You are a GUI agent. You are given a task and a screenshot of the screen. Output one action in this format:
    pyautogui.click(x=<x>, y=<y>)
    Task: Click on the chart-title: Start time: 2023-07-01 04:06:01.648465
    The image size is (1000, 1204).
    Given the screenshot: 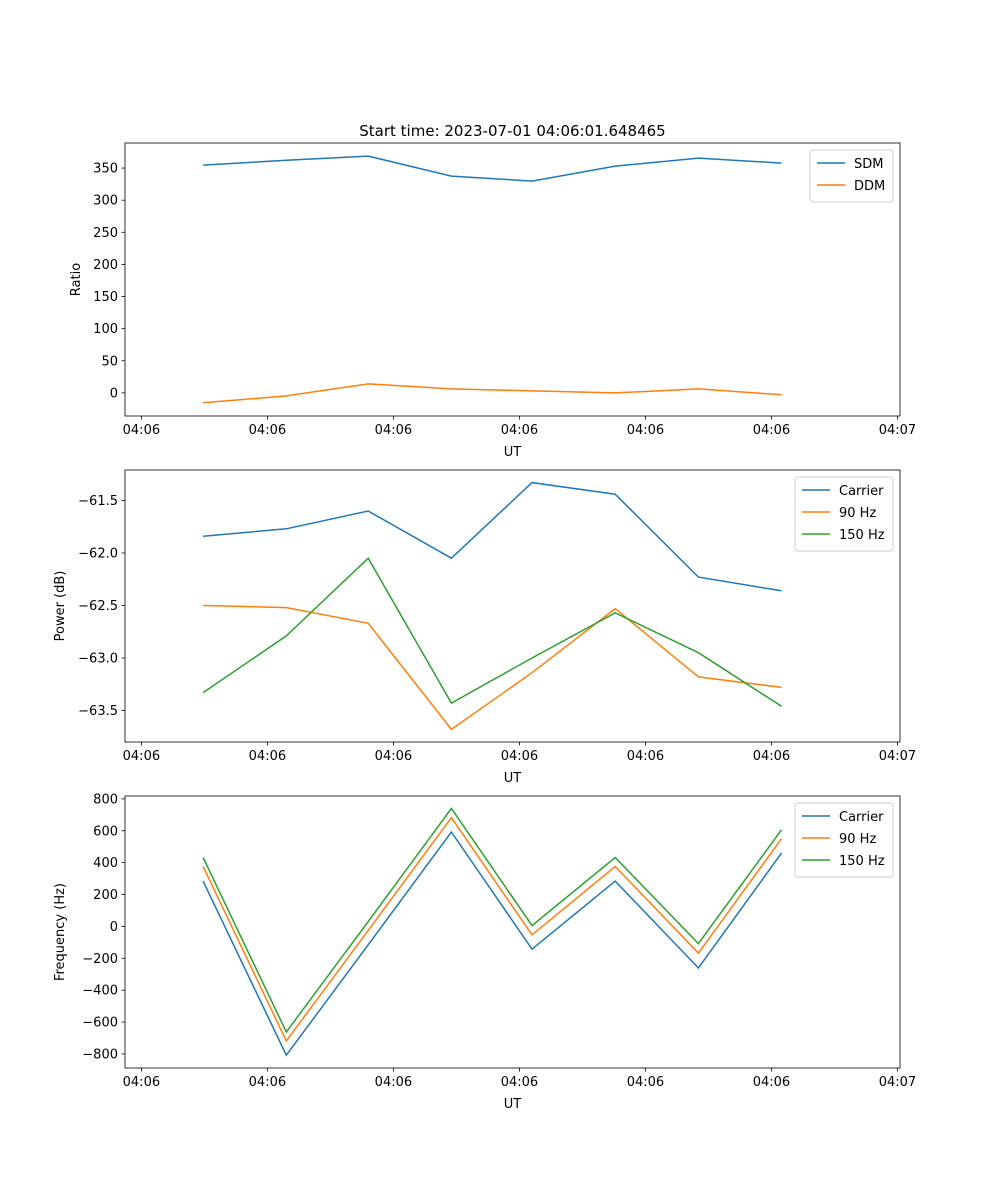 What is the action you would take?
    pyautogui.click(x=512, y=131)
    